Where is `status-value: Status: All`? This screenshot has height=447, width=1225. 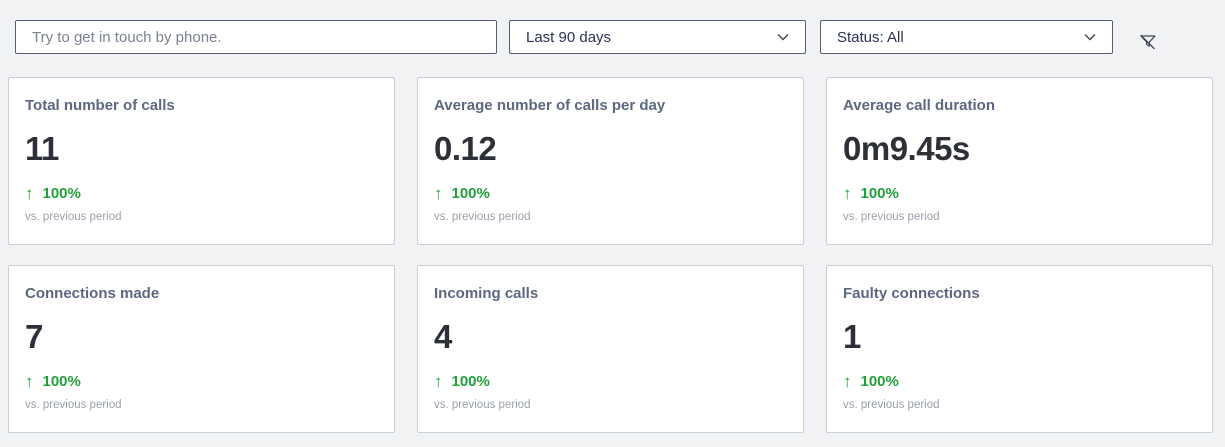 status-value: Status: All is located at coordinates (870, 37).